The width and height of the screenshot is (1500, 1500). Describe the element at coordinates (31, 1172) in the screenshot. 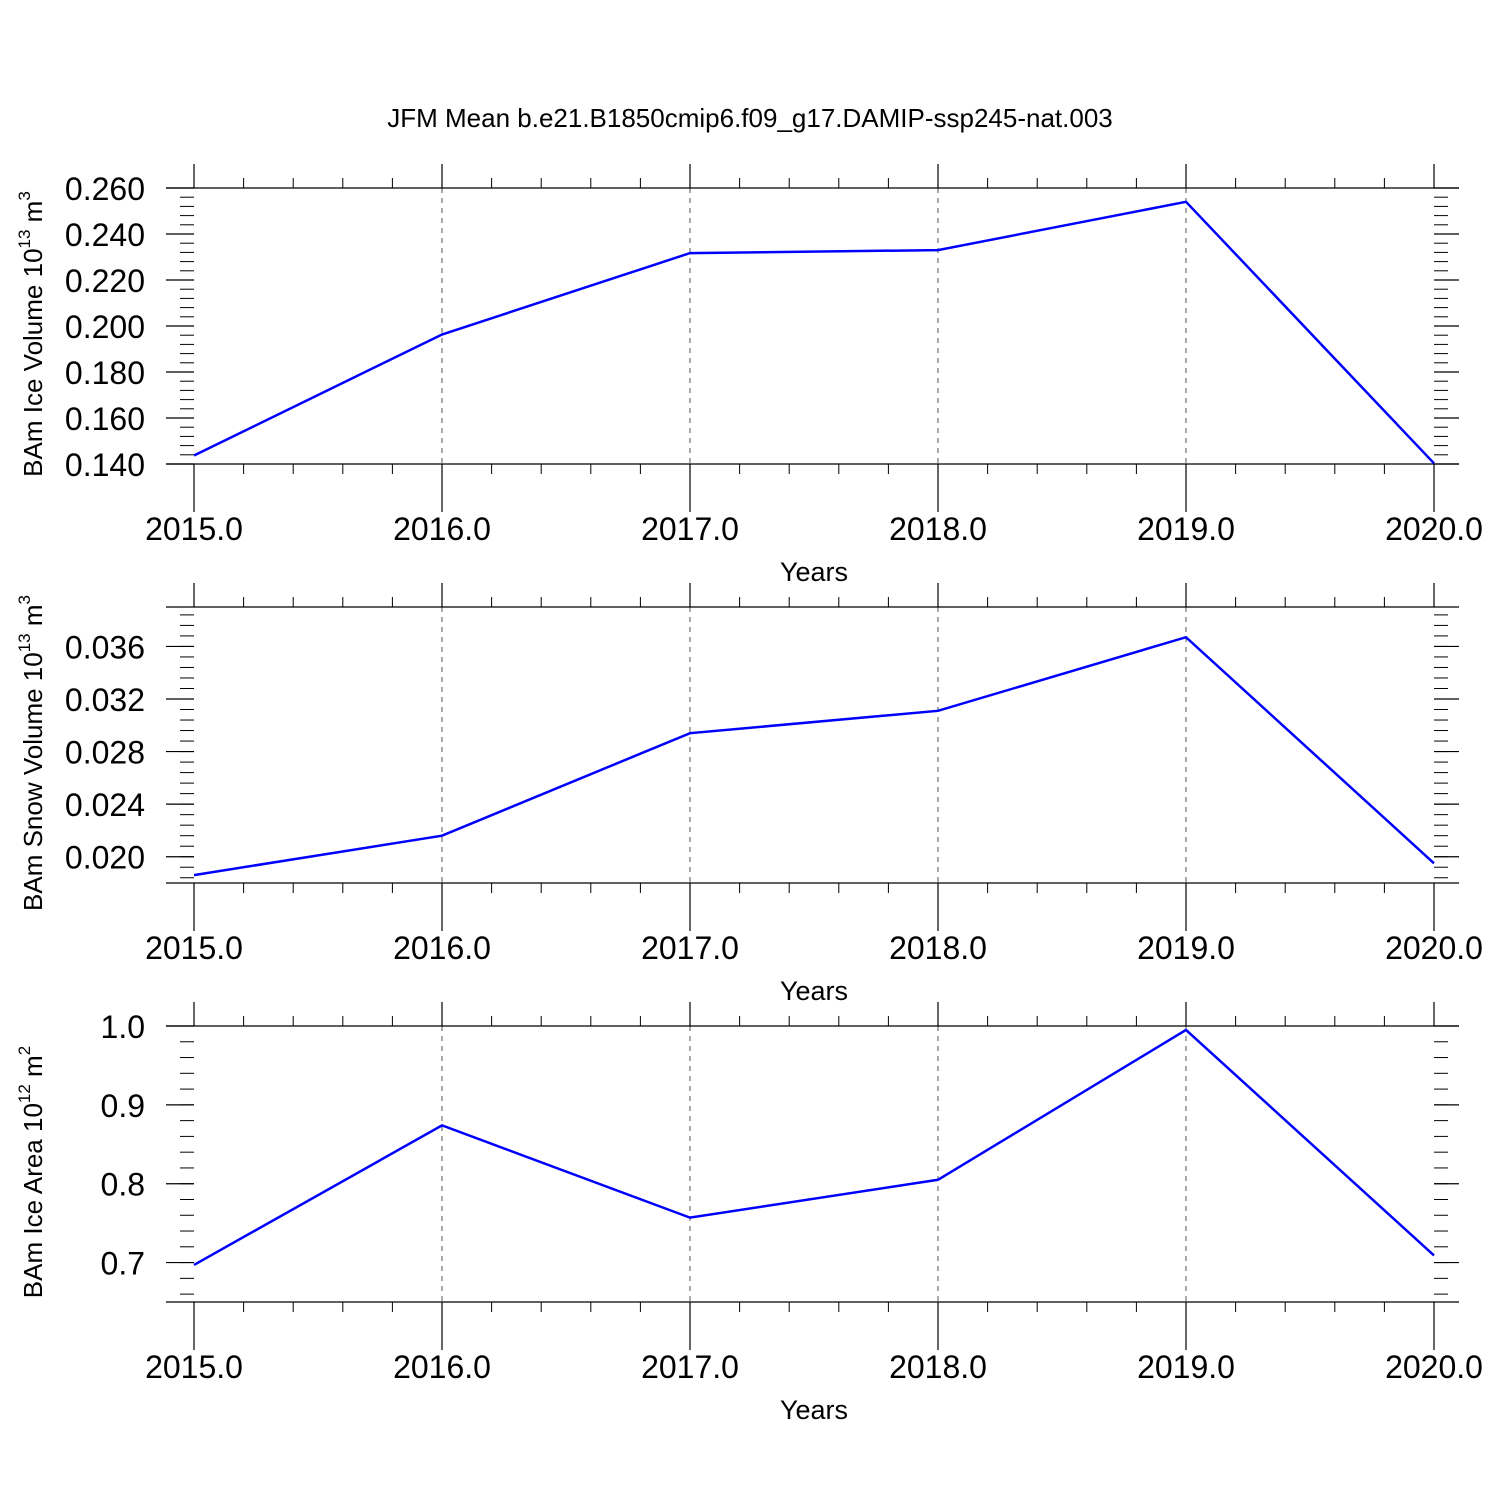

I see `y-axis-label: BAm Ice Area 1012 m2` at that location.